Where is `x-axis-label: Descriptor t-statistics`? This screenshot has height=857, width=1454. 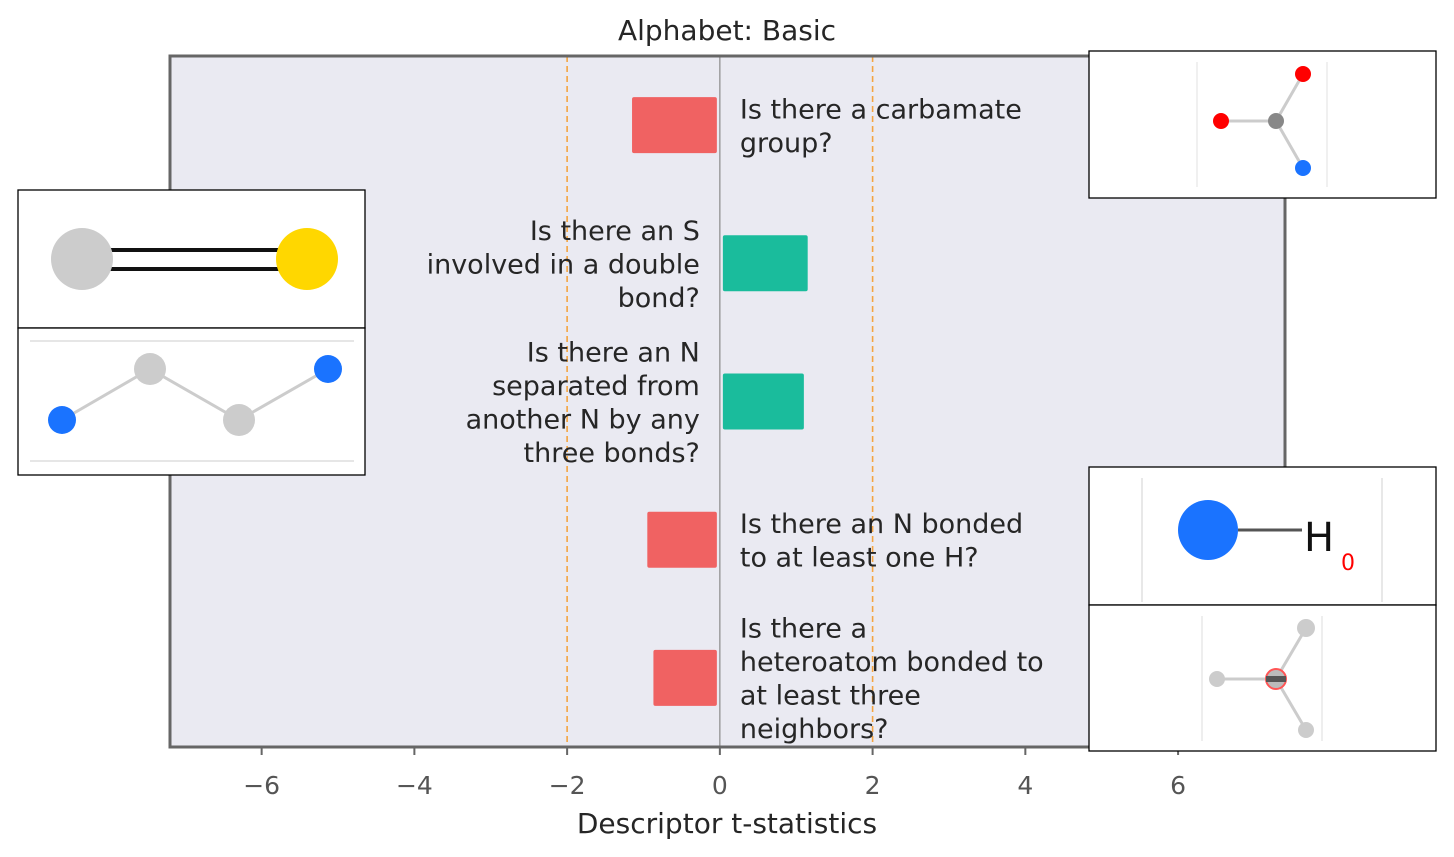
x-axis-label: Descriptor t-statistics is located at coordinates (727, 823).